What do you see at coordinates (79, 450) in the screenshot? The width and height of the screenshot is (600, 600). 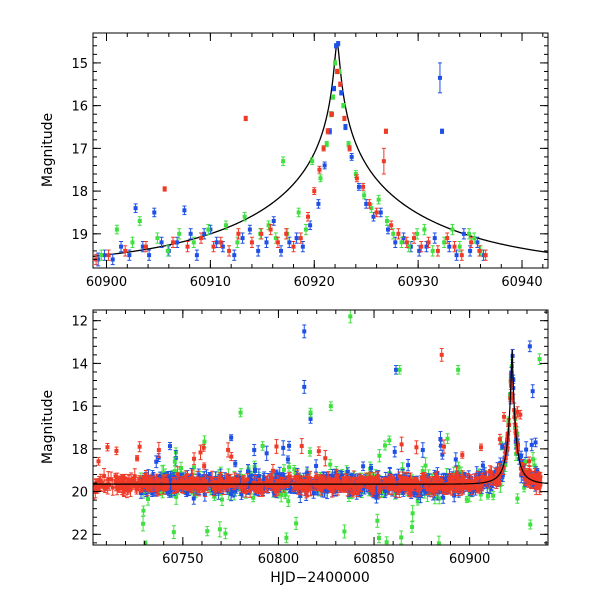 I see `bottom-y-tick-label: 18` at bounding box center [79, 450].